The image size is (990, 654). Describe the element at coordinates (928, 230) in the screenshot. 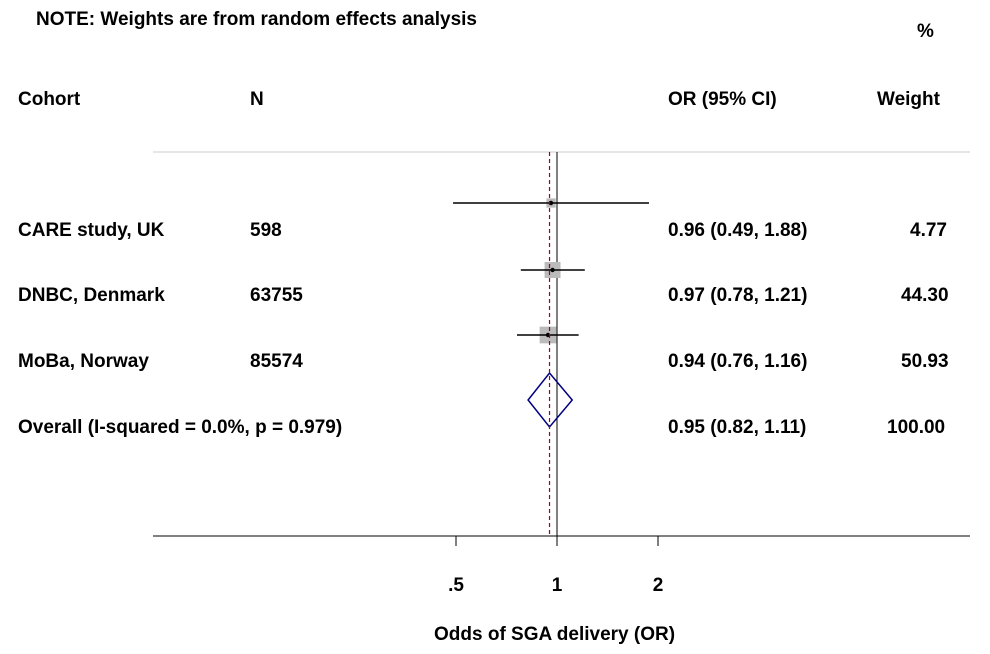

I see `row-weight: 4.77` at that location.